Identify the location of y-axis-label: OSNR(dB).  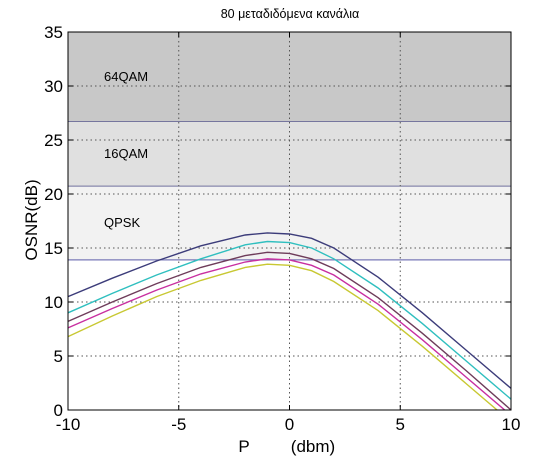
(31, 219).